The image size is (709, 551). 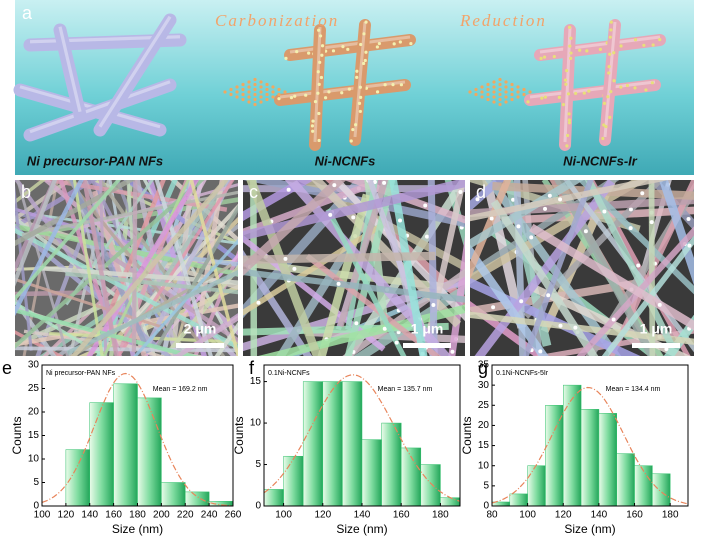 What do you see at coordinates (484, 445) in the screenshot?
I see `y-tick-label: 15` at bounding box center [484, 445].